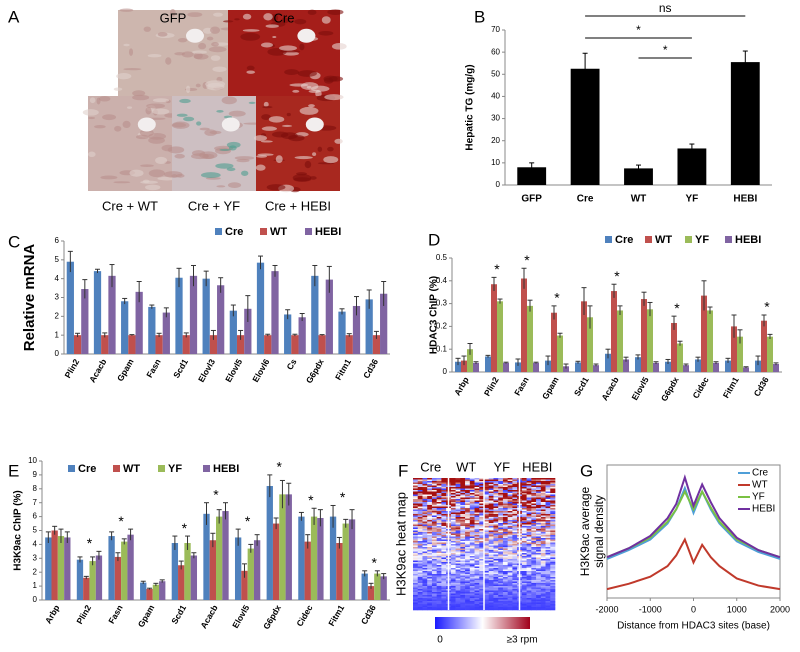 This screenshot has height=652, width=800. Describe the element at coordinates (153, 368) in the screenshot. I see `x-tick-label: Fasn` at that location.